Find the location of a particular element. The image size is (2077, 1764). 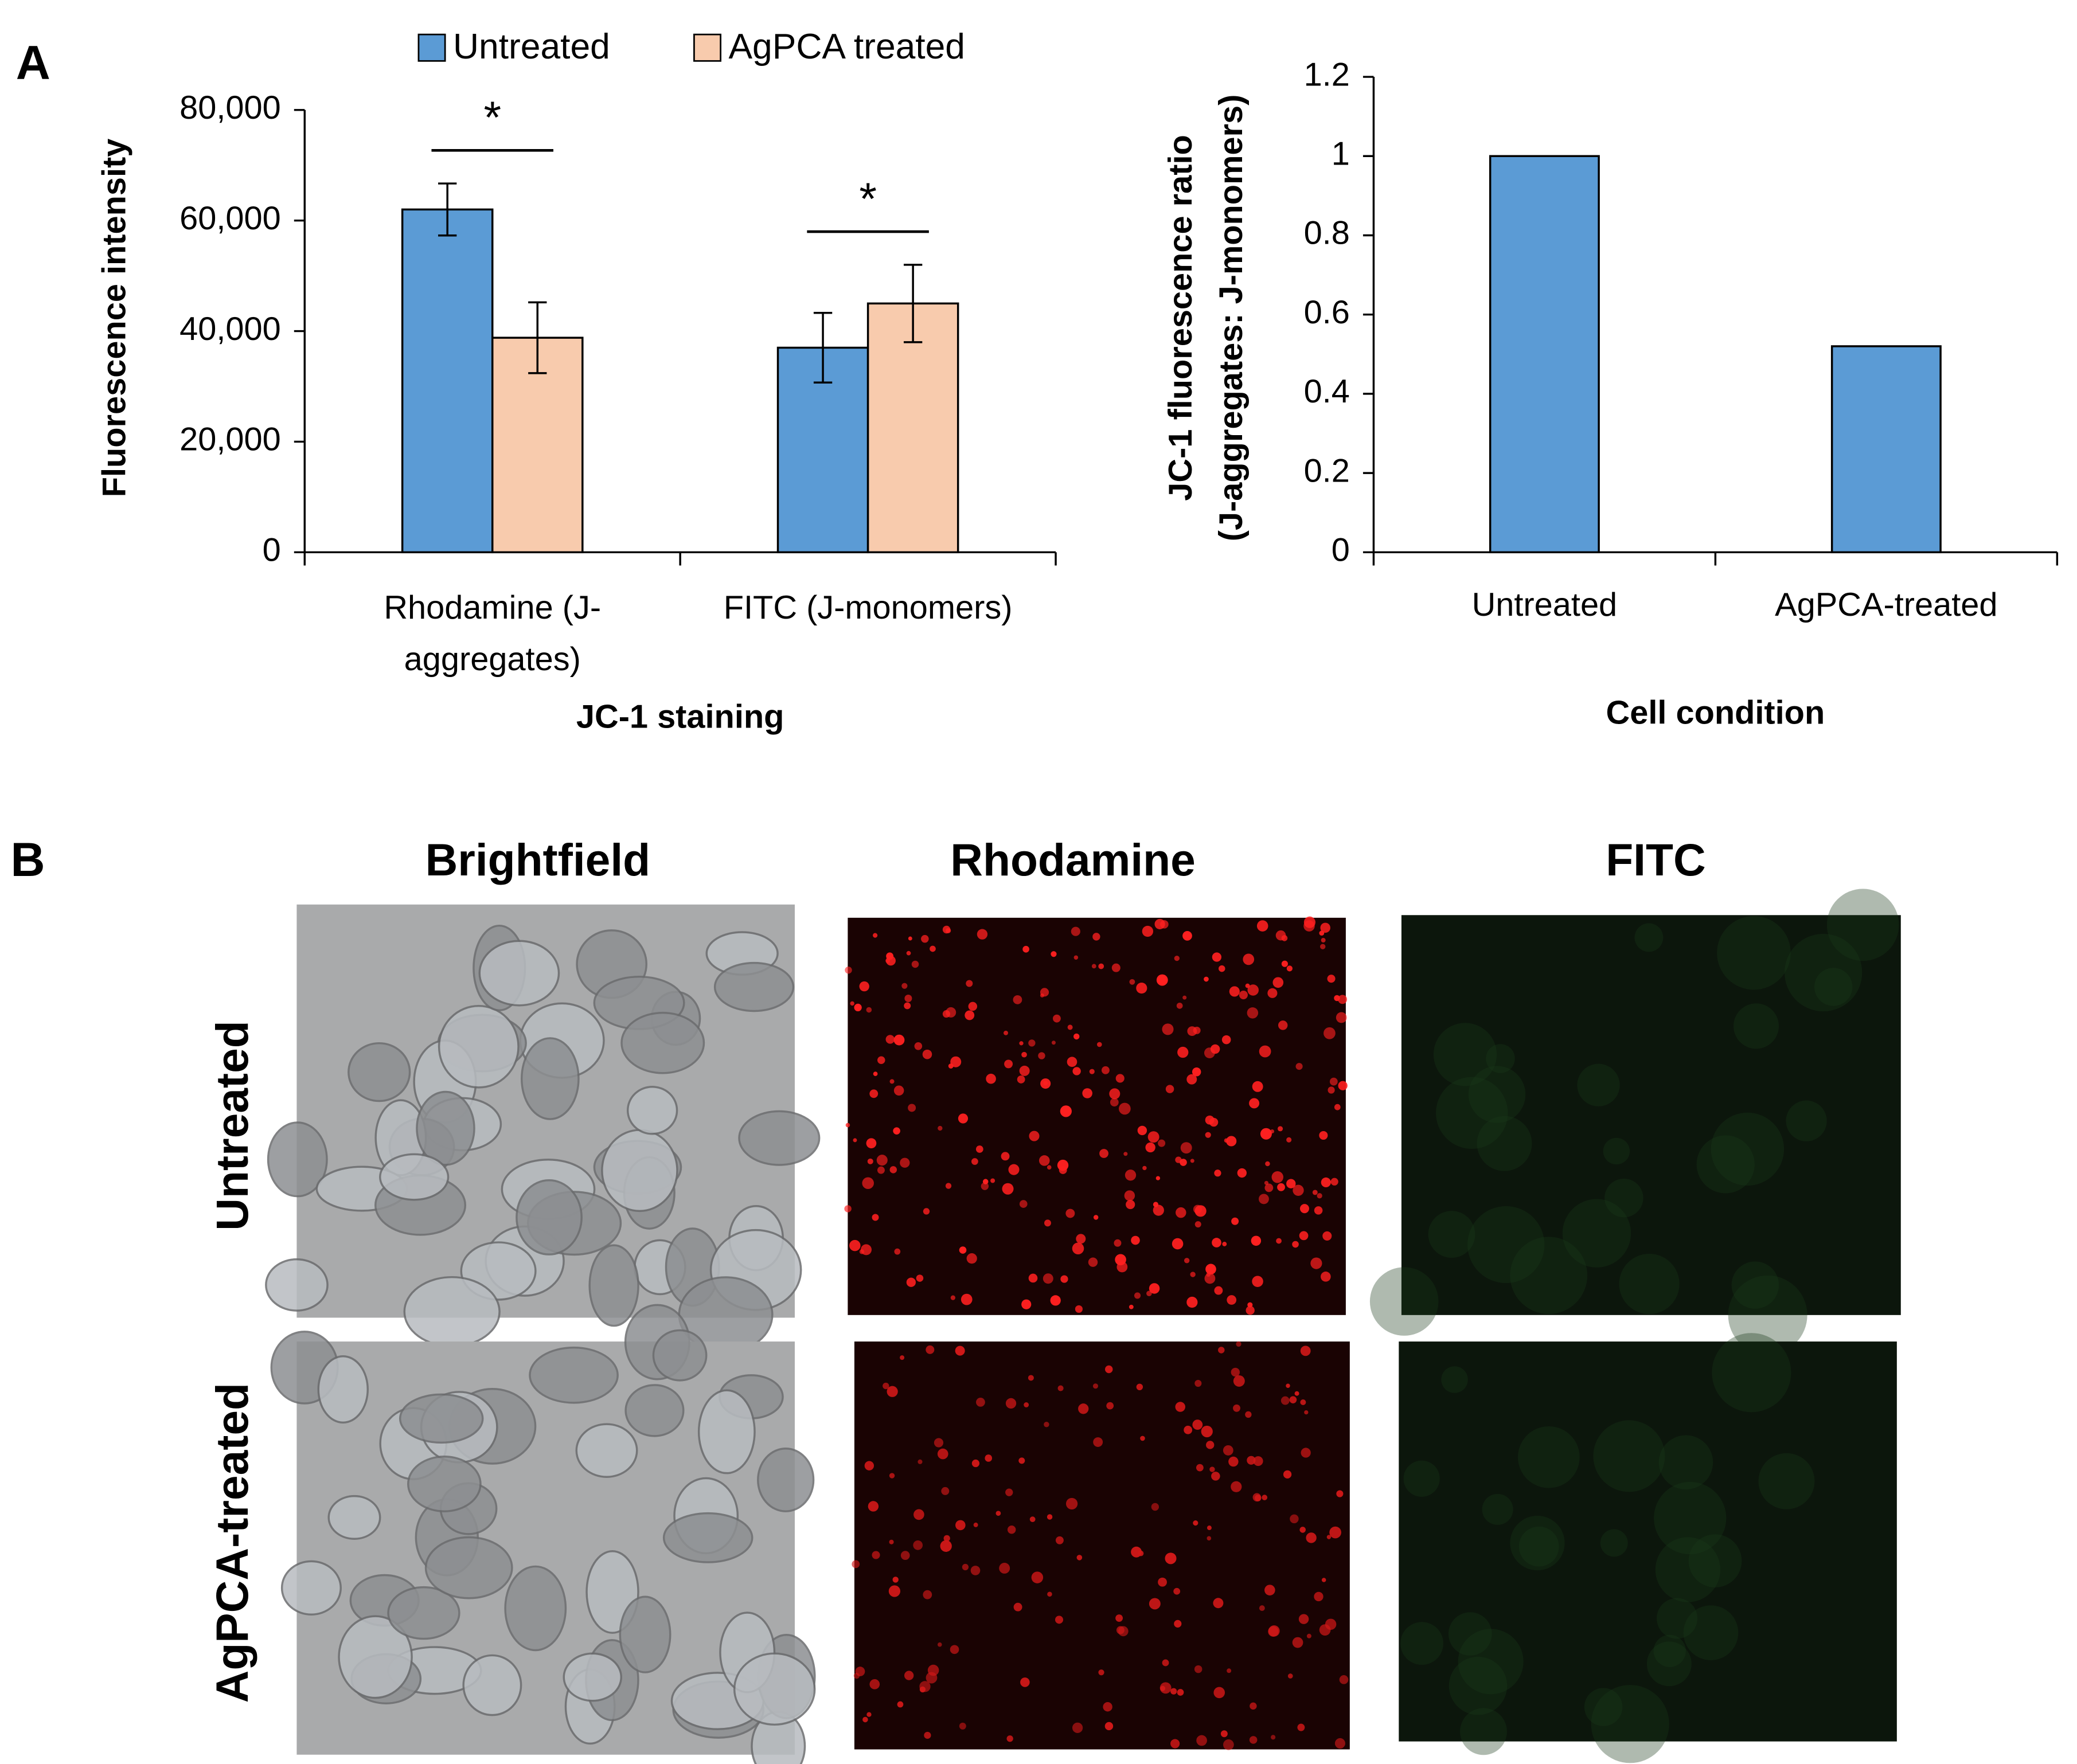

y-tick-label: 0.2 is located at coordinates (1327, 471).